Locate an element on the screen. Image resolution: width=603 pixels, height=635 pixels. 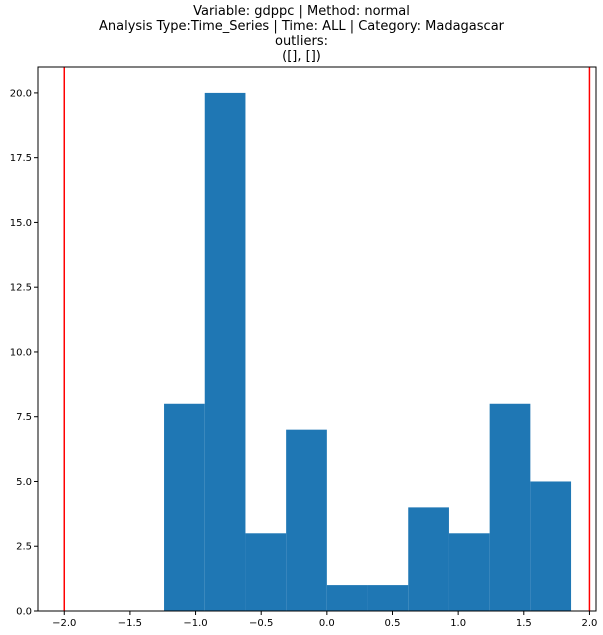
y-tick-label: 7.5 is located at coordinates (24, 417).